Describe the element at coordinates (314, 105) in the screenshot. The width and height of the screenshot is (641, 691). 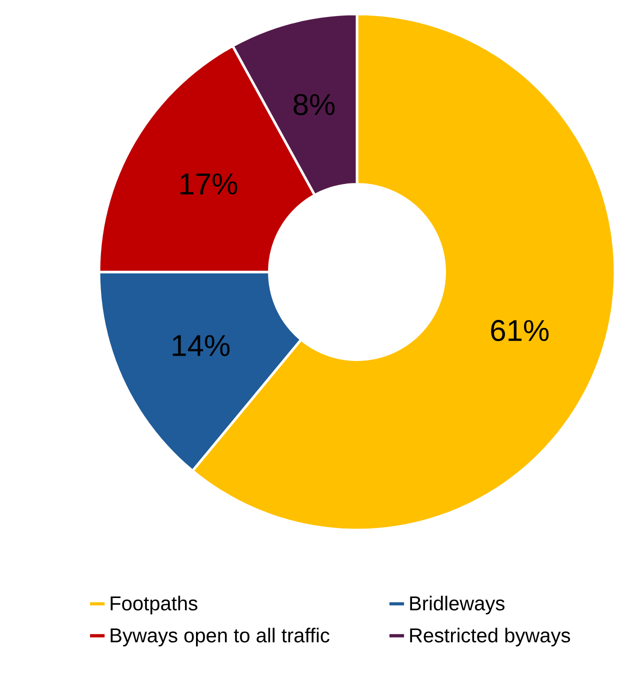
I see `data-label: 8%` at that location.